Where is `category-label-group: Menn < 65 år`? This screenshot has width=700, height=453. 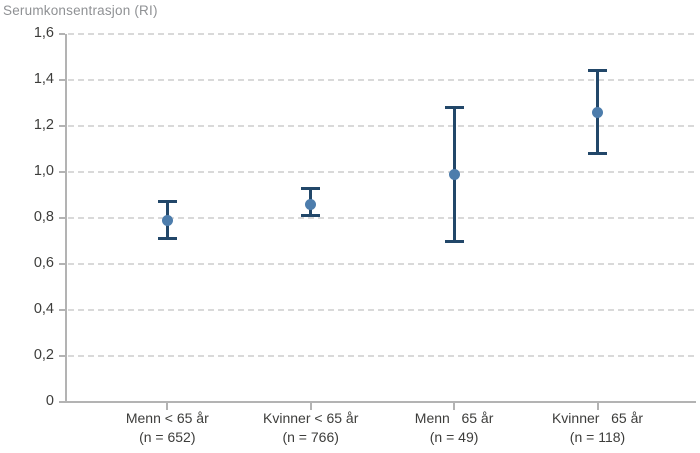 category-label-group: Menn < 65 år is located at coordinates (167, 418).